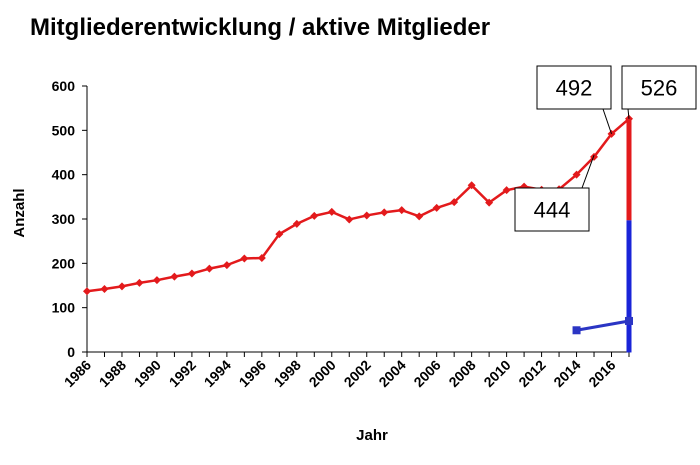 This screenshot has width=700, height=465. I want to click on callouts: 492 526 444, so click(605, 148).